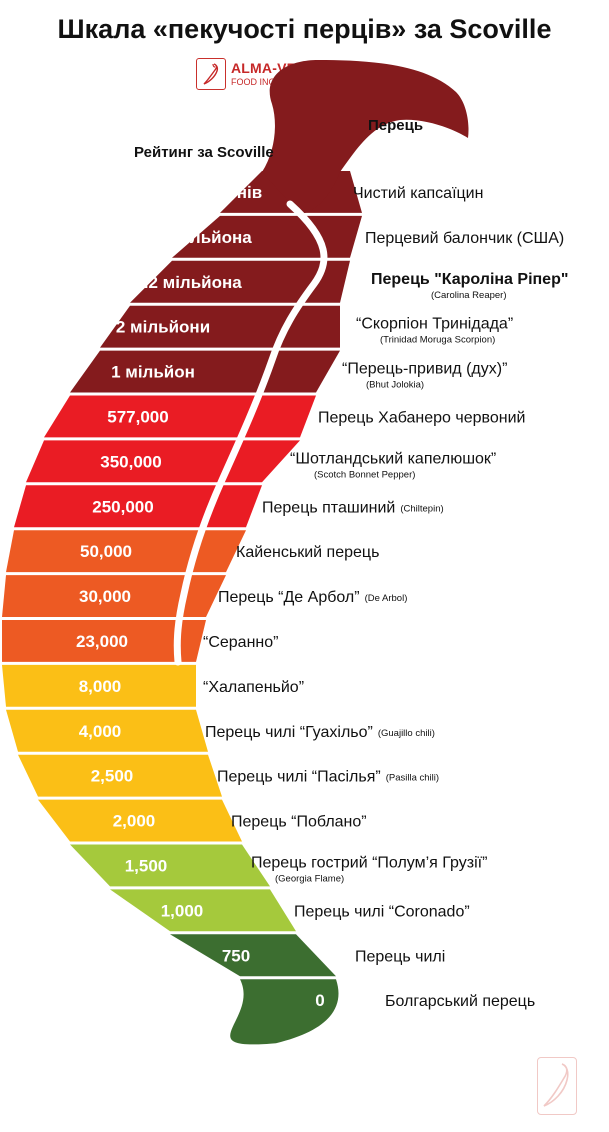 Image resolution: width=609 pixels, height=1132 pixels. What do you see at coordinates (208, 192) in the screenshot?
I see `scoville-value-label: 15 мільйонів` at bounding box center [208, 192].